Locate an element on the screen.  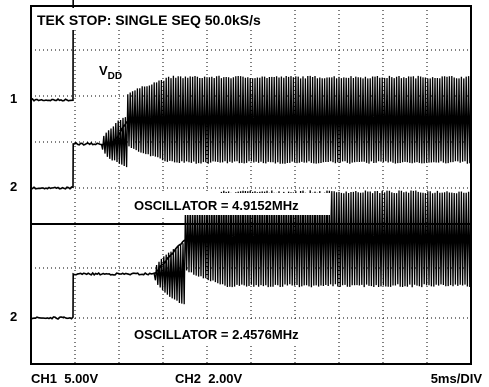
caption-top-background is located at coordinates (231, 204).